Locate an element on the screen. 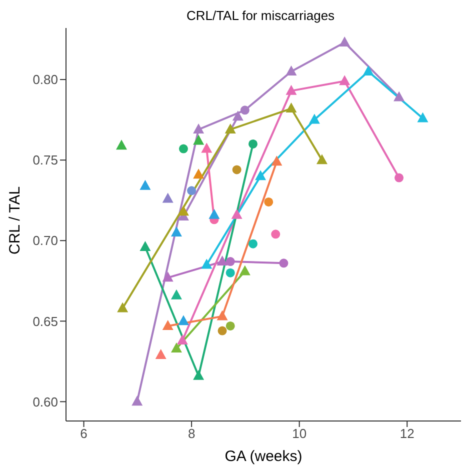  y-axis-title: CRL / TAL is located at coordinates (15, 220).